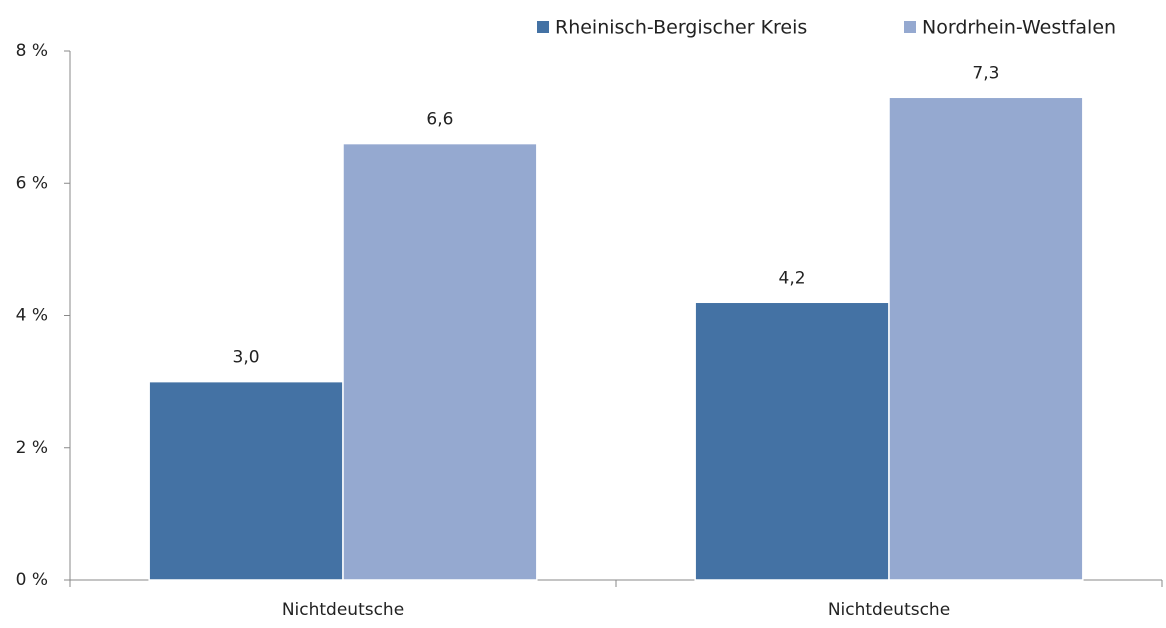 The height and width of the screenshot is (628, 1166). I want to click on y-tick-label: 2 %, so click(32, 448).